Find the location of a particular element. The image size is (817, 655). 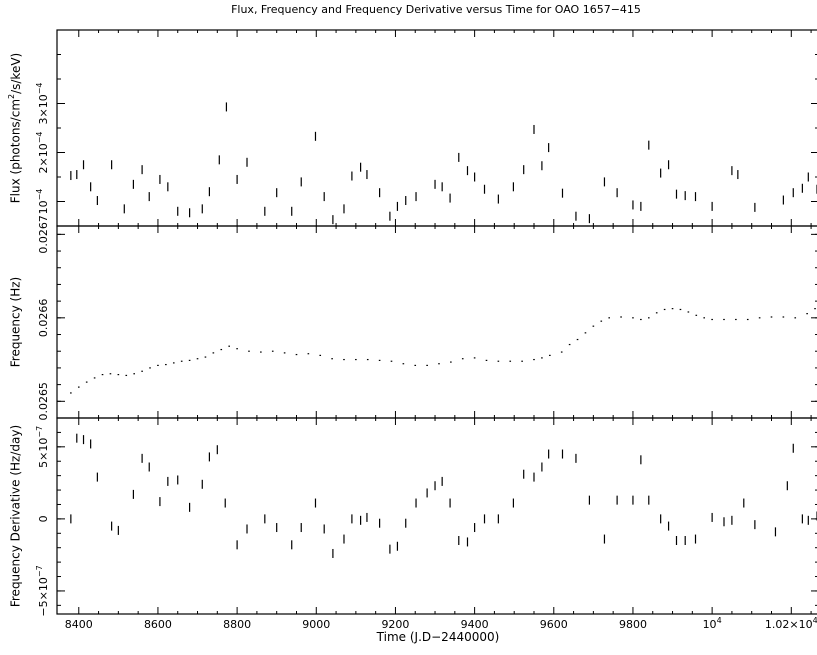

y-tick-label: 10−4 is located at coordinates (43, 202).